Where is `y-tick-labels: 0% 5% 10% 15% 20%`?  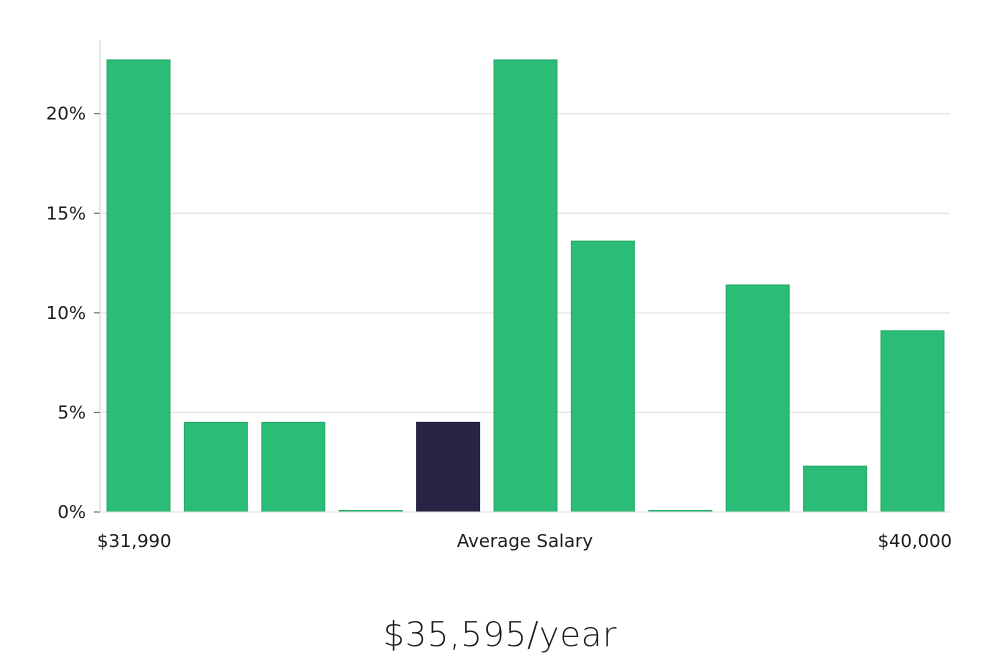
y-tick-labels: 0% 5% 10% 15% 20% is located at coordinates (66, 313).